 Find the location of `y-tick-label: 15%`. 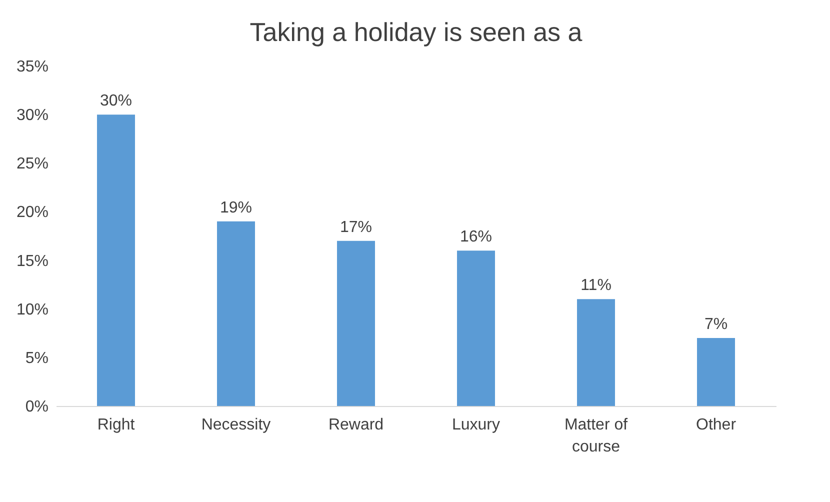

y-tick-label: 15% is located at coordinates (32, 261).